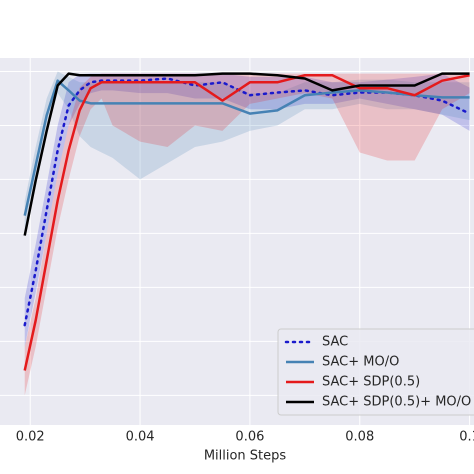 This screenshot has height=474, width=474. I want to click on x-tick-label: 0.04, so click(140, 437).